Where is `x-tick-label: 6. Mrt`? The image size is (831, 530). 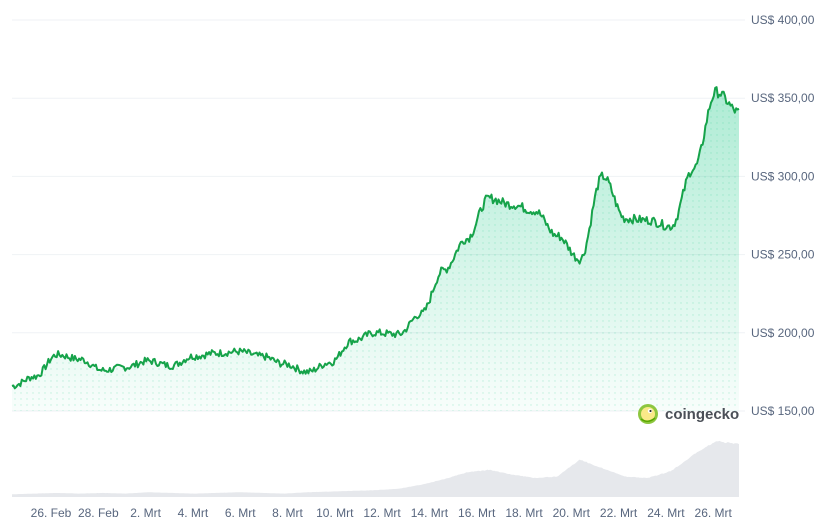 x-tick-label: 6. Mrt is located at coordinates (240, 513).